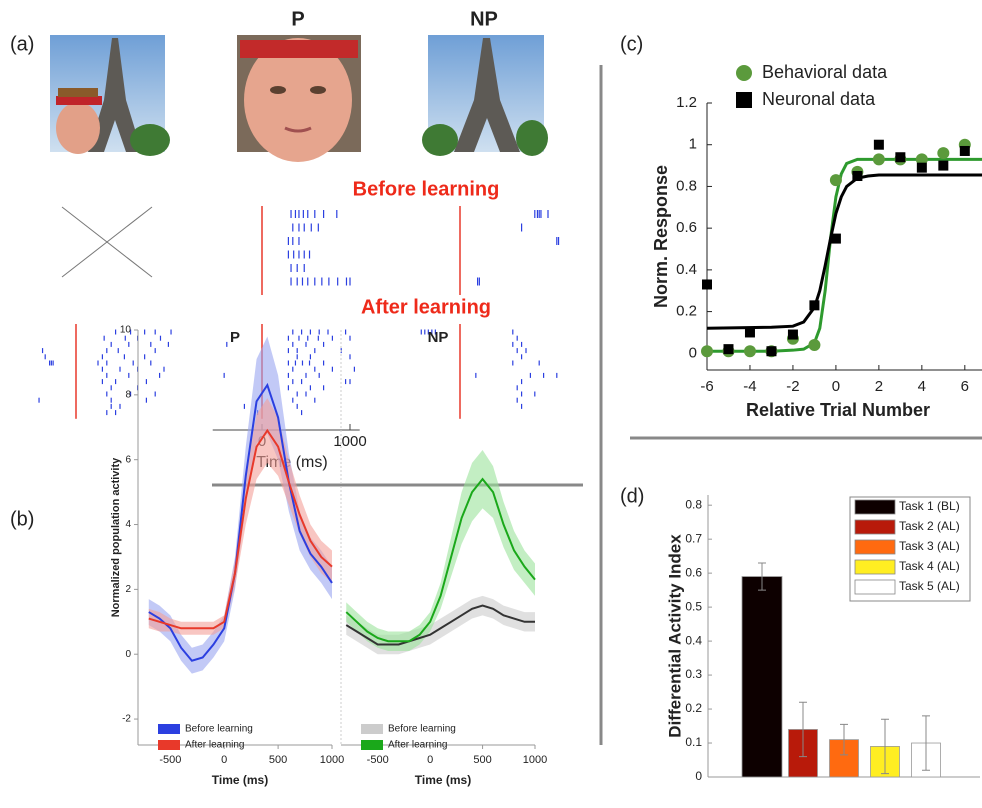 The image size is (982, 808). What do you see at coordinates (22, 519) in the screenshot?
I see `panel-label: (b)` at bounding box center [22, 519].